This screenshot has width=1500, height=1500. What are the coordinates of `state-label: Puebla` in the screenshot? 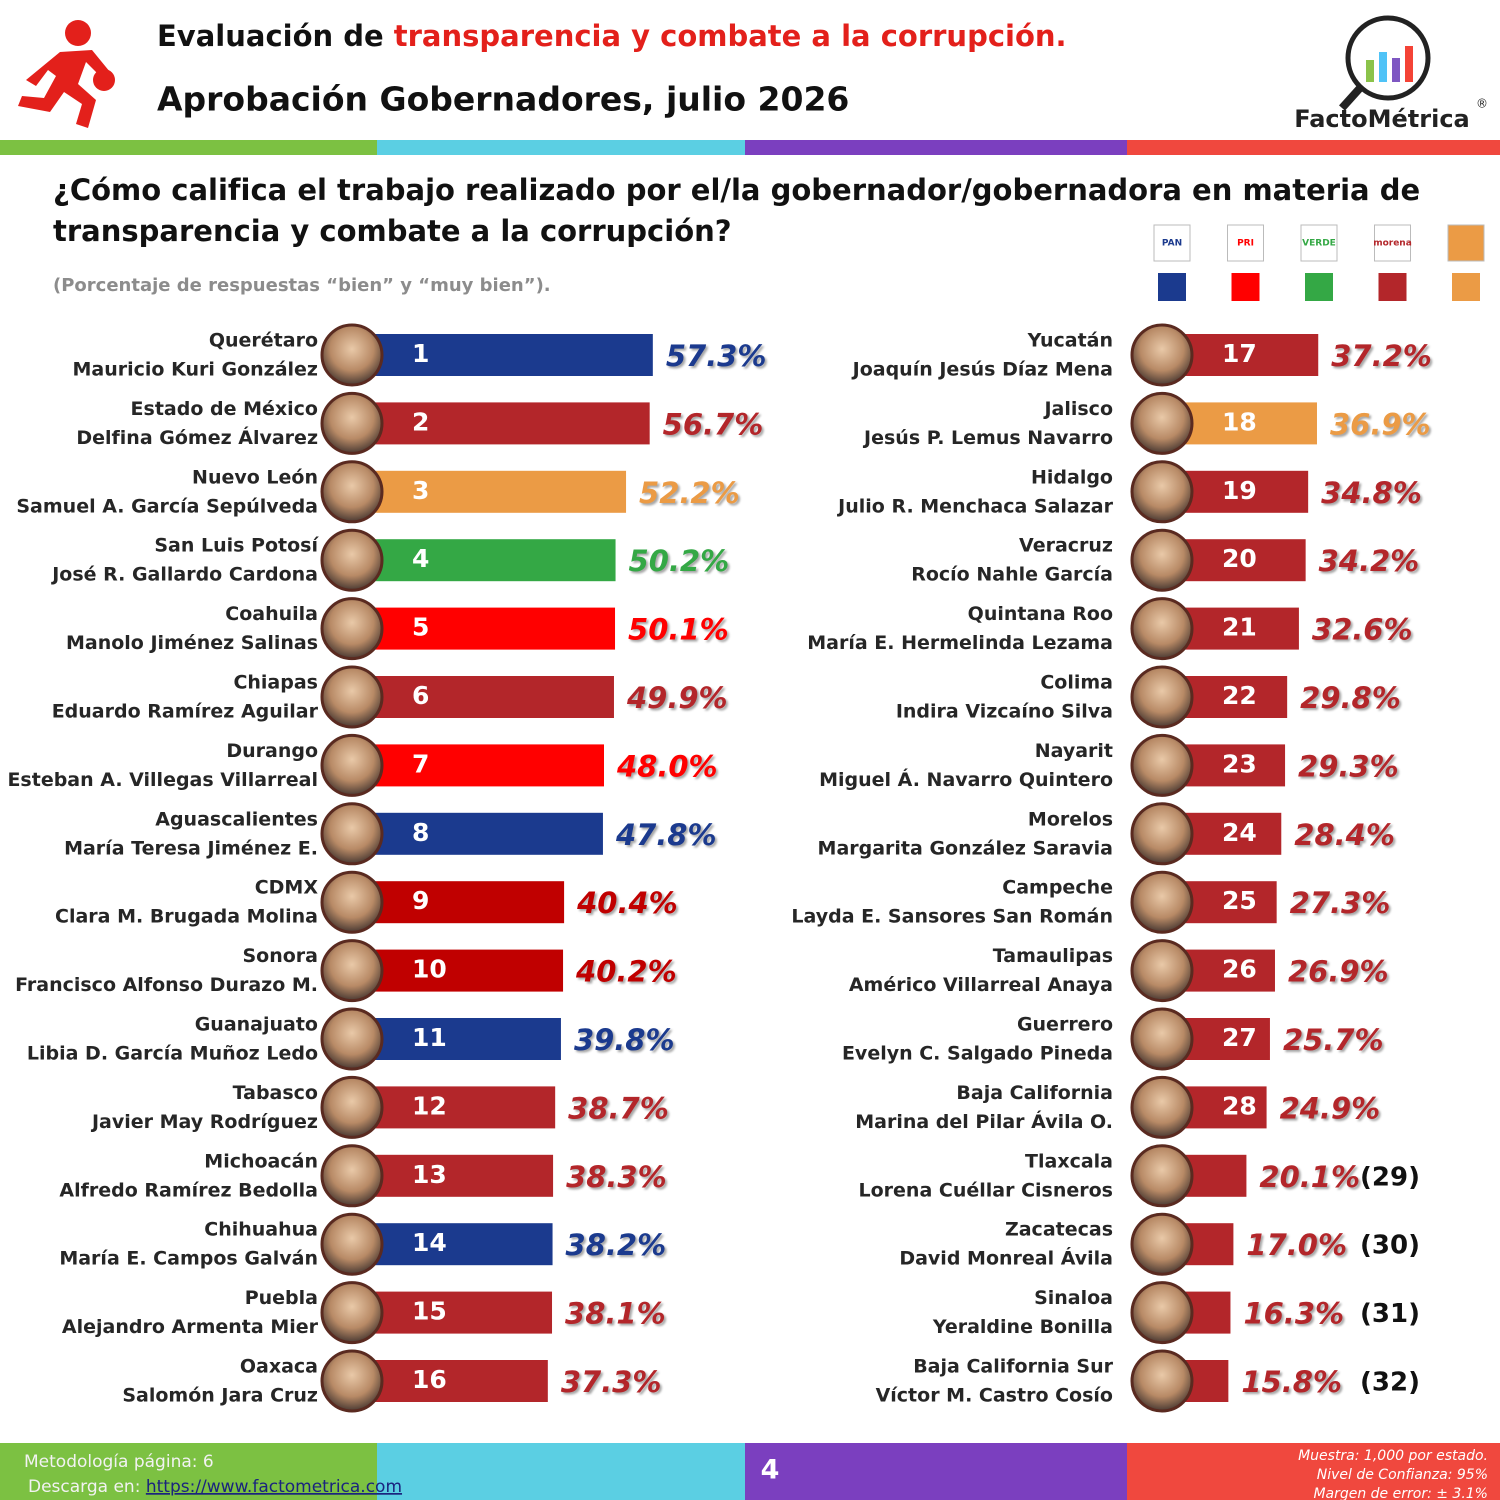 It's located at (281, 1298).